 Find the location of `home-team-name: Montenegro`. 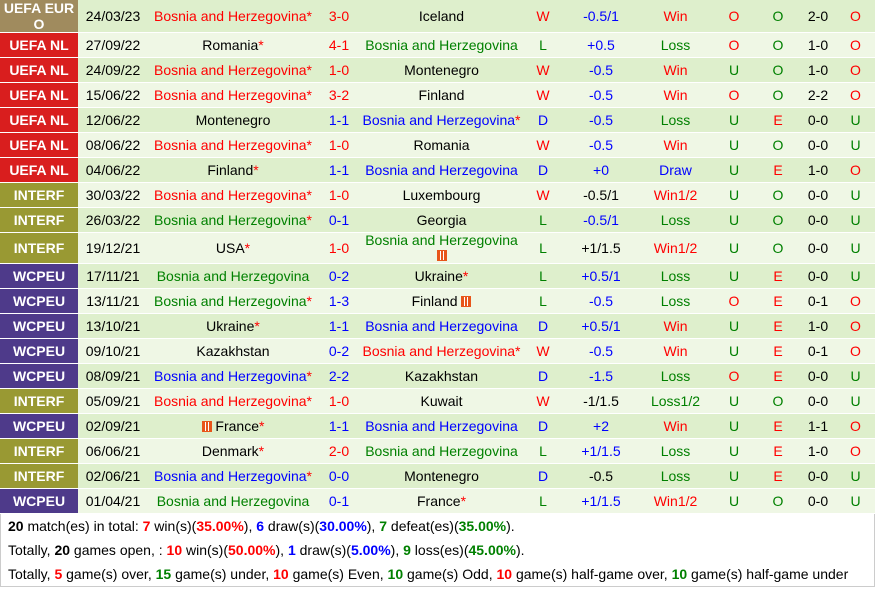

home-team-name: Montenegro is located at coordinates (233, 120).